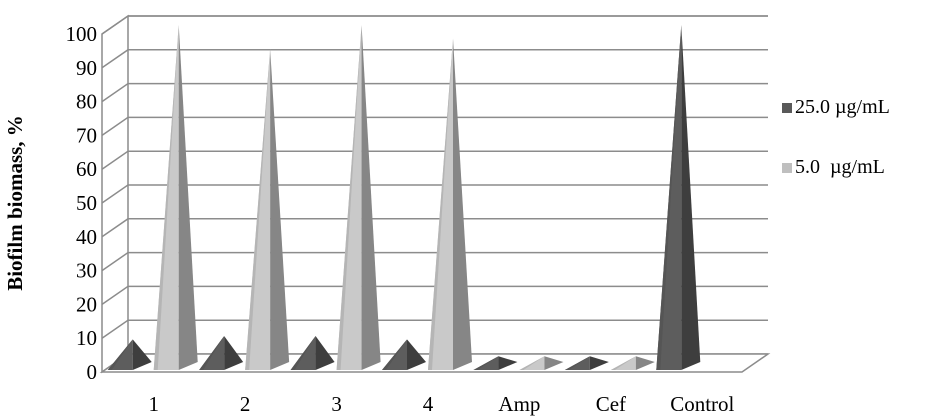 This screenshot has height=416, width=929. Describe the element at coordinates (842, 107) in the screenshot. I see `legend-label-series-1: 25.0 µg/mL` at that location.